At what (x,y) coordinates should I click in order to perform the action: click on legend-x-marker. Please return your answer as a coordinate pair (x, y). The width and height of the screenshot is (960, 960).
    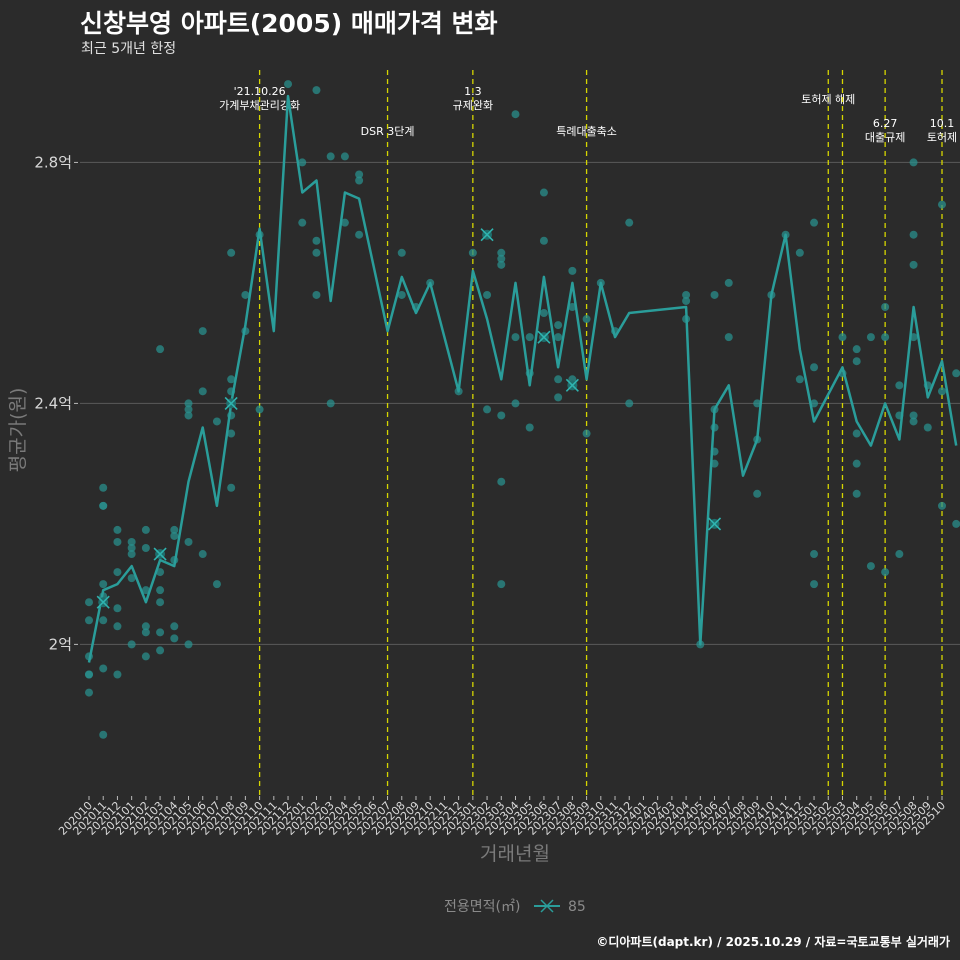
    Looking at the image, I should click on (547, 906).